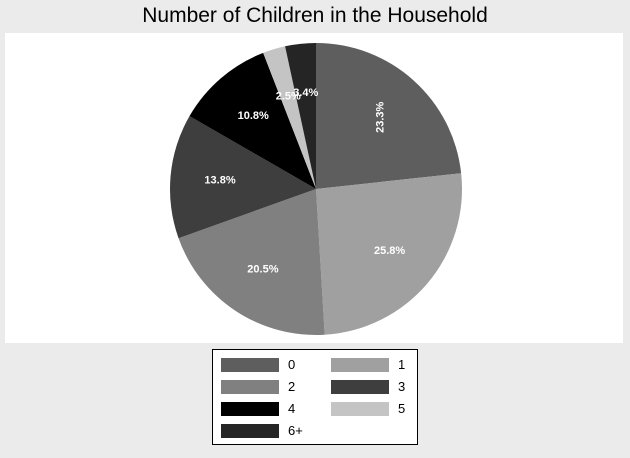 The width and height of the screenshot is (630, 458). I want to click on legend-item-5: 5, so click(381, 409).